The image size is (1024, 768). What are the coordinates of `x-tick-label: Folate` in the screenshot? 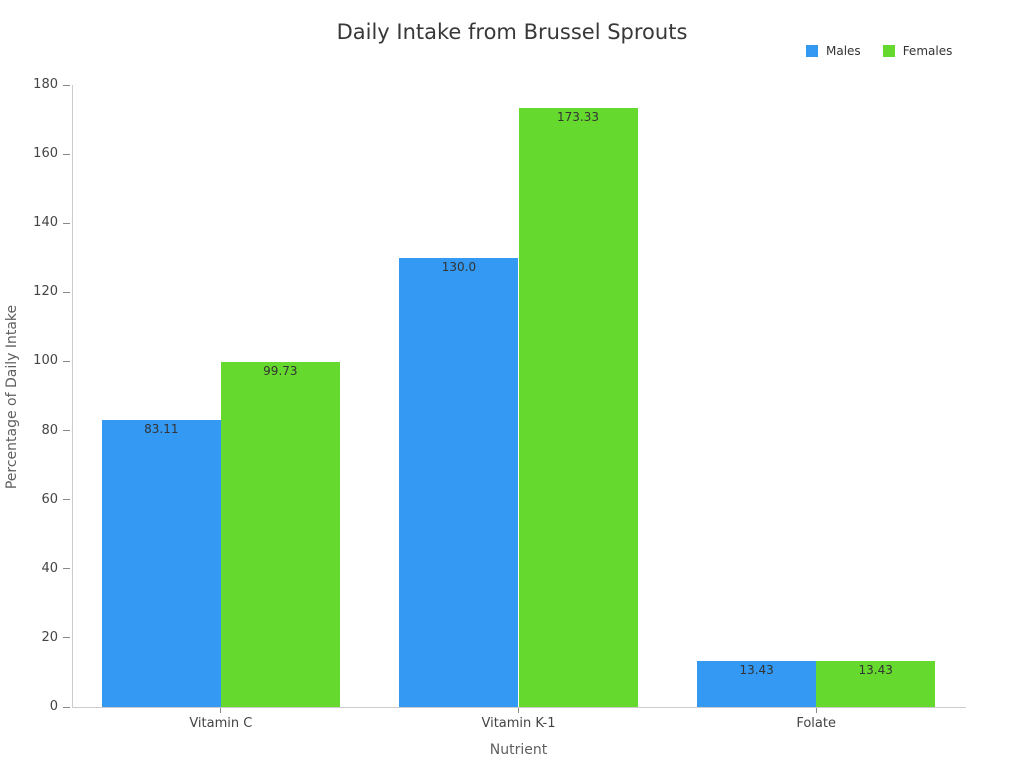 It's located at (816, 723).